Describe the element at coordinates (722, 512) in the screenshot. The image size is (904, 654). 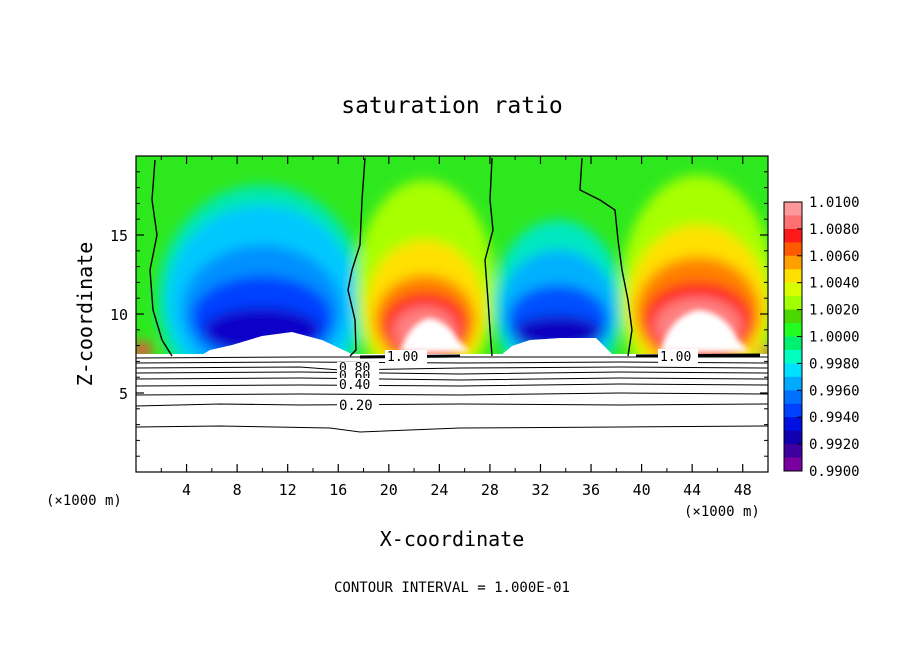
I see `x-unit-label-right: (×1000 m)` at that location.